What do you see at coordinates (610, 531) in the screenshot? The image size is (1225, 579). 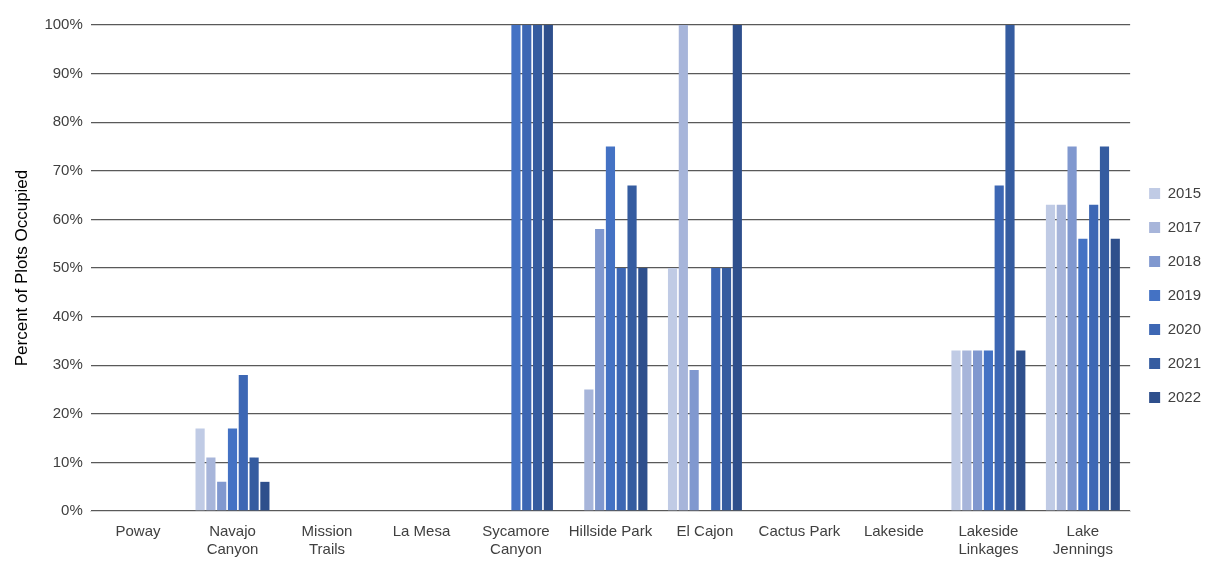 I see `x-tick-label: Hillside Park` at bounding box center [610, 531].